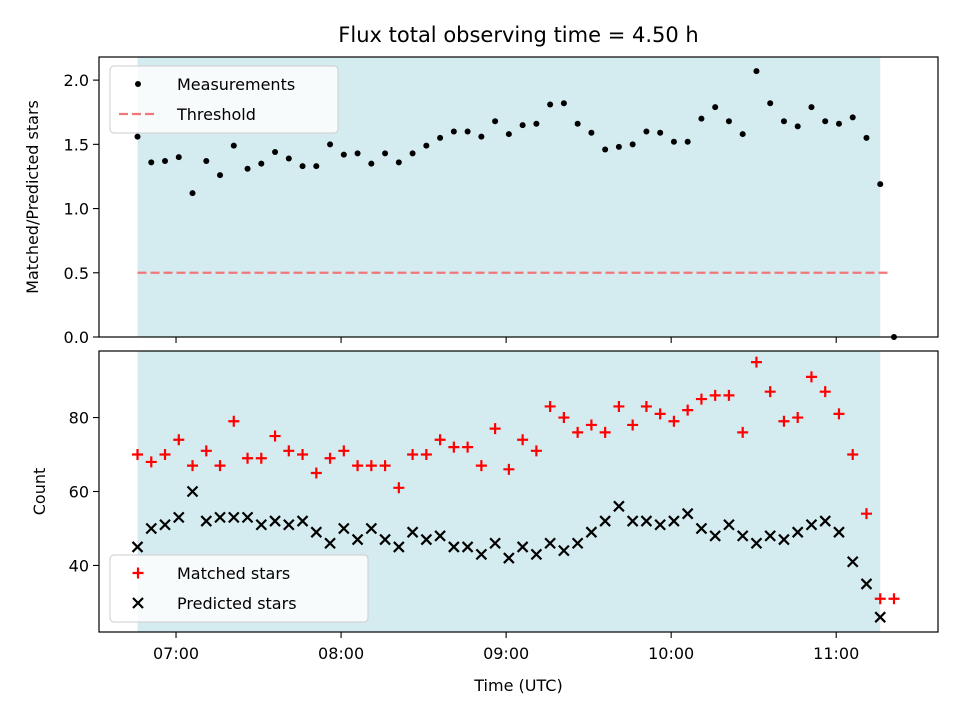 The height and width of the screenshot is (720, 960). I want to click on y-tick-label: 1.5, so click(76, 144).